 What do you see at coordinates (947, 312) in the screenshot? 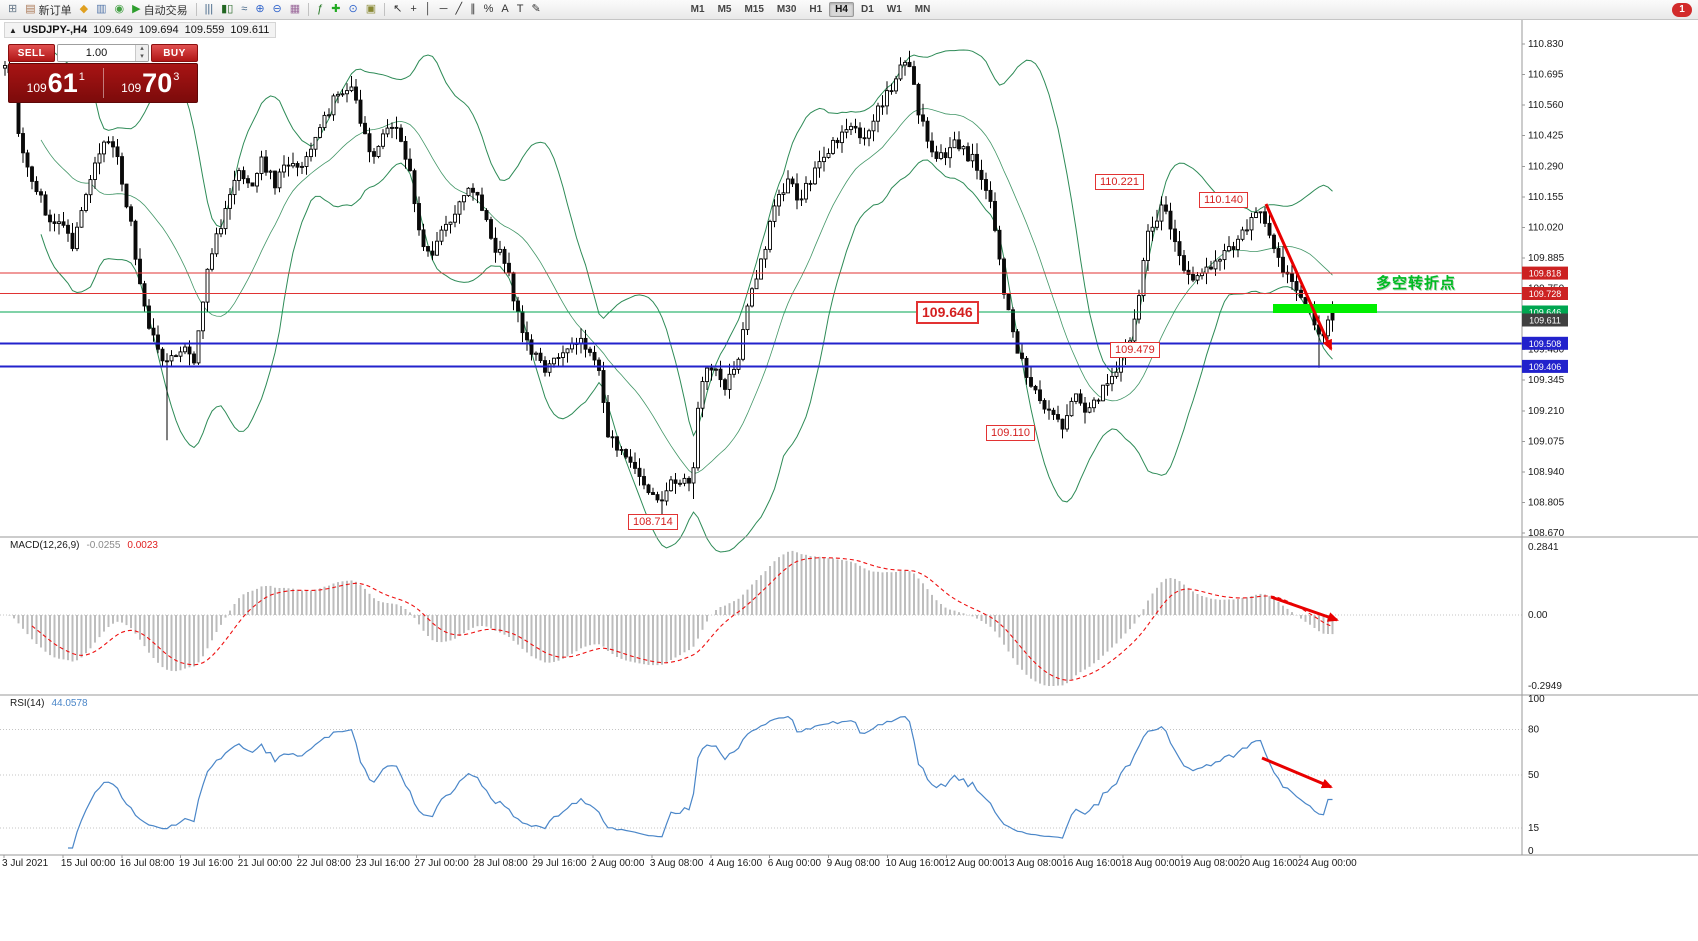
I see `price-flag: 109.646` at bounding box center [947, 312].